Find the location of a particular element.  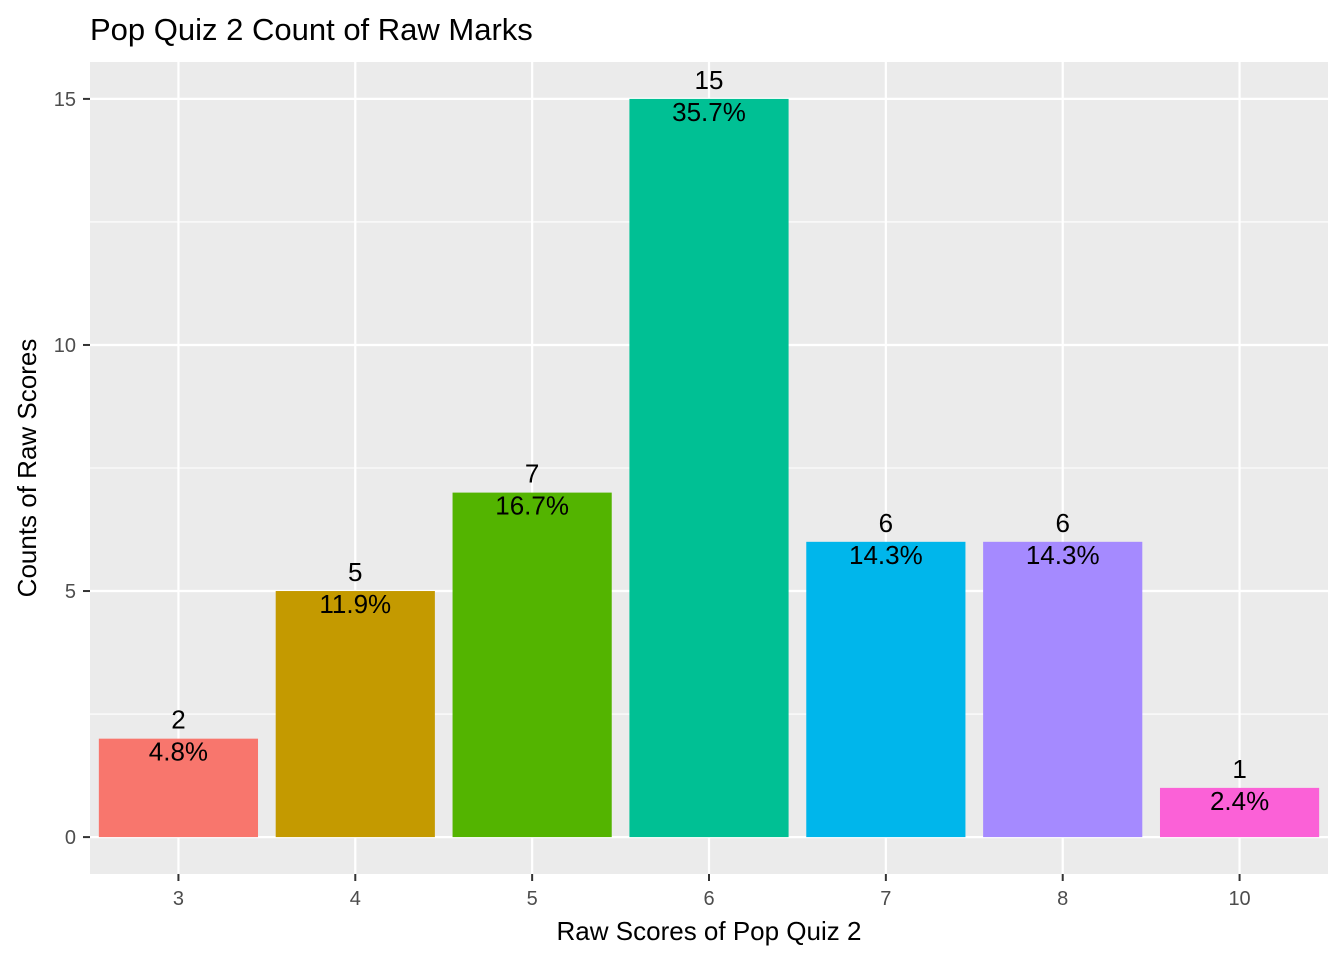

y-axis-title: Counts of Raw Scores is located at coordinates (27, 468).